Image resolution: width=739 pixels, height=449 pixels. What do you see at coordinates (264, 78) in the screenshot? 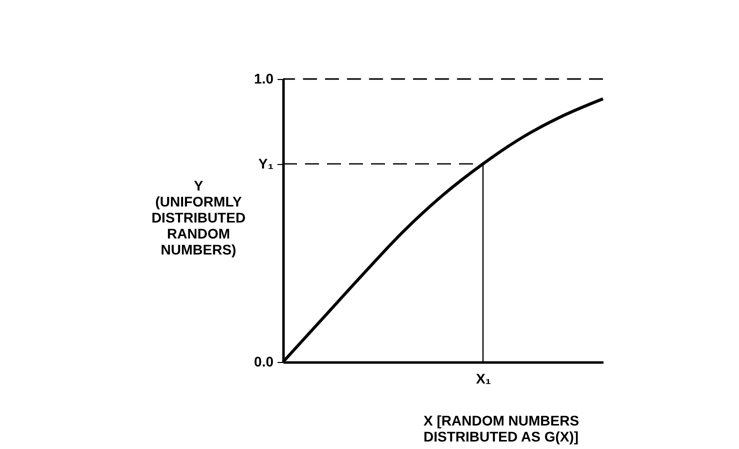
I see `y-tick-label: 1.0` at bounding box center [264, 78].